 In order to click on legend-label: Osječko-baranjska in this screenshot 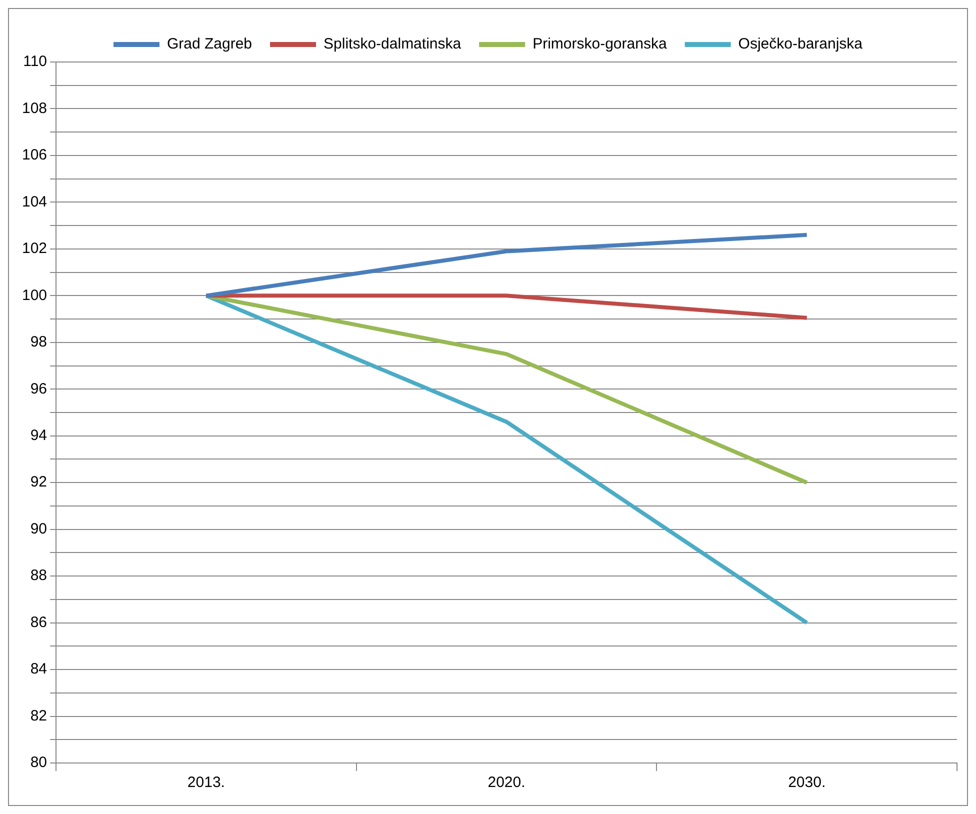, I will do `click(801, 44)`.